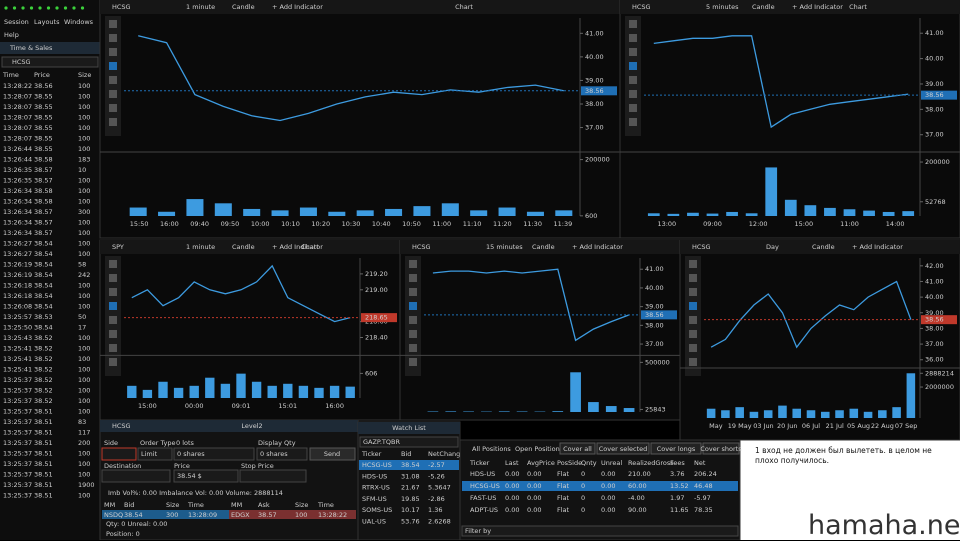 The image size is (960, 541). What do you see at coordinates (43, 328) in the screenshot?
I see `ts-cell: 38.54` at bounding box center [43, 328].